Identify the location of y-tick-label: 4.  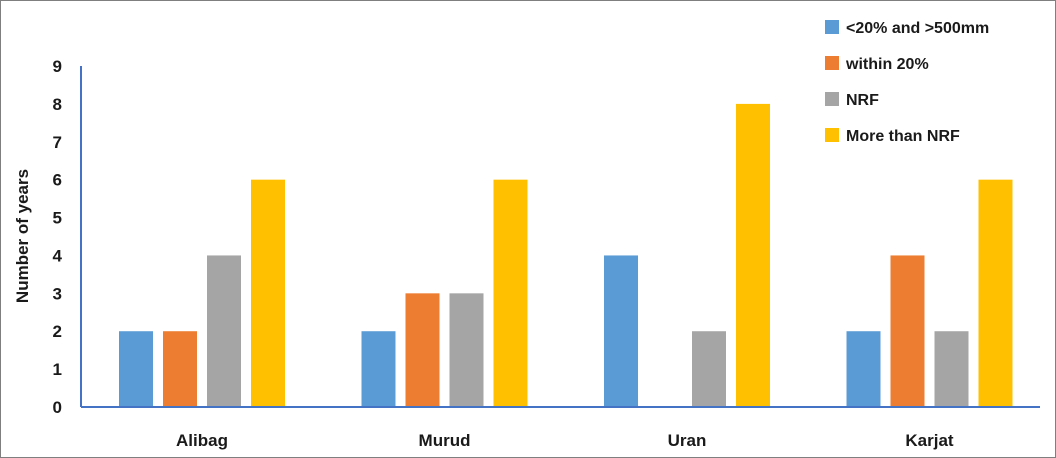
(58, 255).